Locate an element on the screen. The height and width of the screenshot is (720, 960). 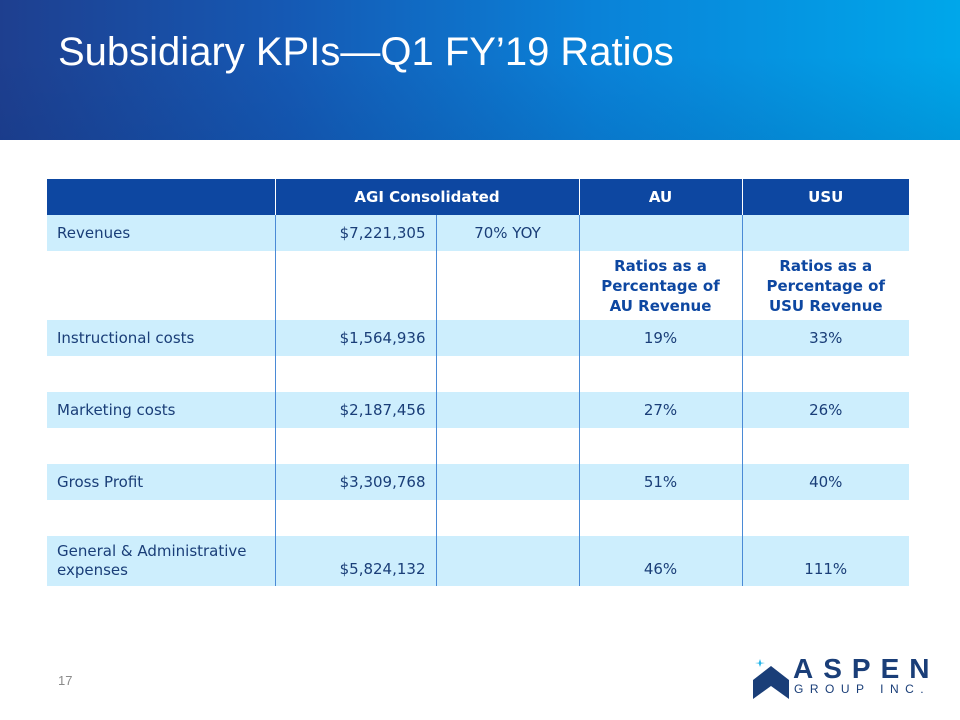
row-label: Instructional costs is located at coordinates (161, 338).